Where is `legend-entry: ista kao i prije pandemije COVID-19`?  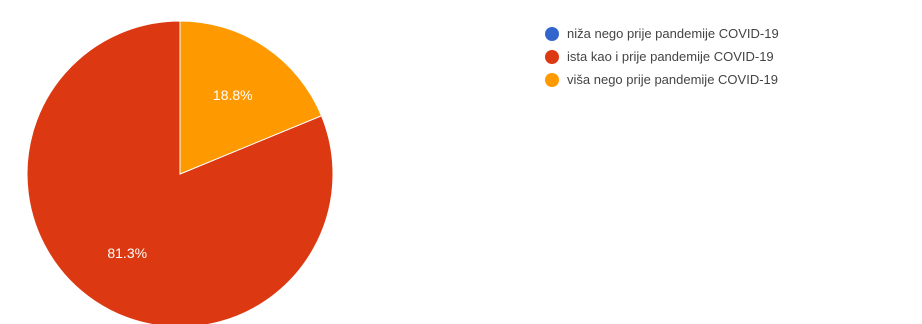 legend-entry: ista kao i prije pandemije COVID-19 is located at coordinates (662, 56).